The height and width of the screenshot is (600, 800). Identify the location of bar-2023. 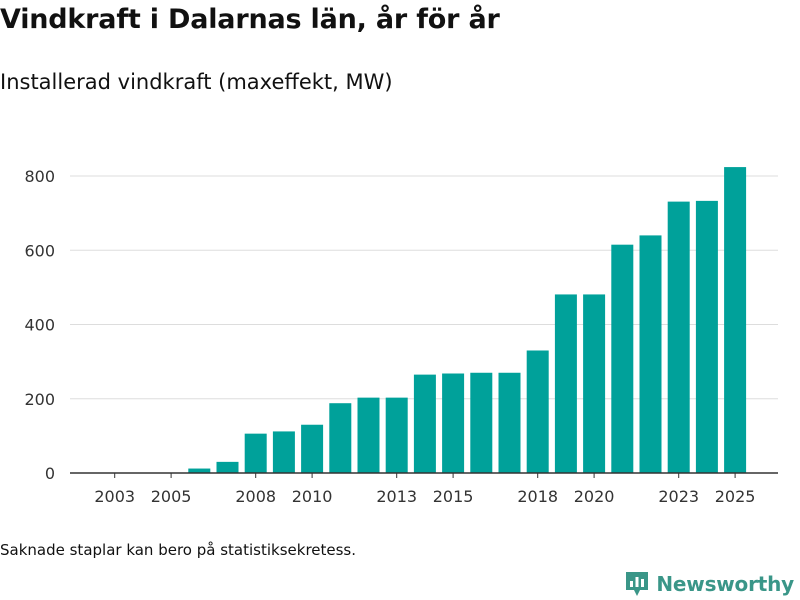
(678, 337).